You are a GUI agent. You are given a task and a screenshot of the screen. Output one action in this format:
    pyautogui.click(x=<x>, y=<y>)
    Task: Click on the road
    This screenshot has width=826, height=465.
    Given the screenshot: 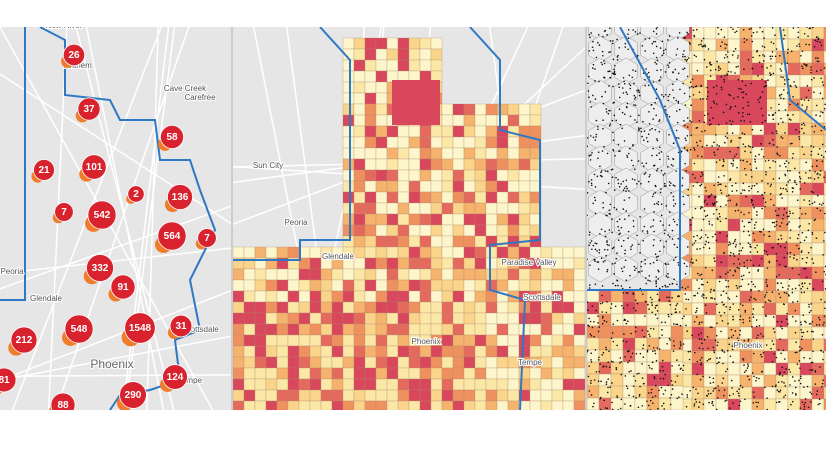 What is the action you would take?
    pyautogui.click(x=115, y=261)
    